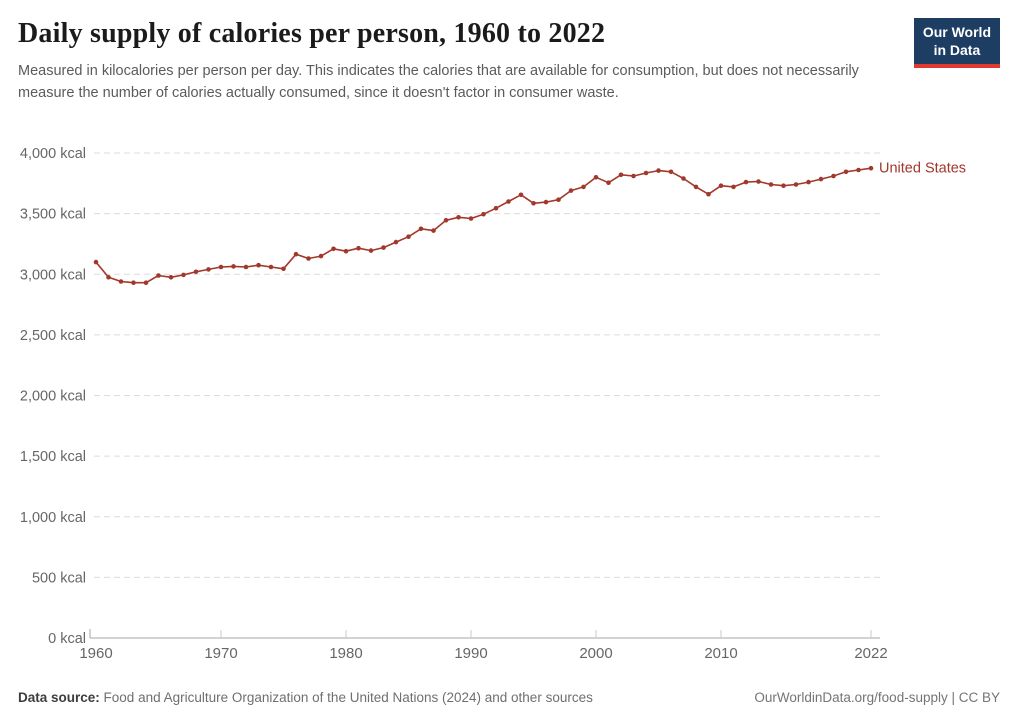  What do you see at coordinates (595, 653) in the screenshot?
I see `x-tick-label: 2000` at bounding box center [595, 653].